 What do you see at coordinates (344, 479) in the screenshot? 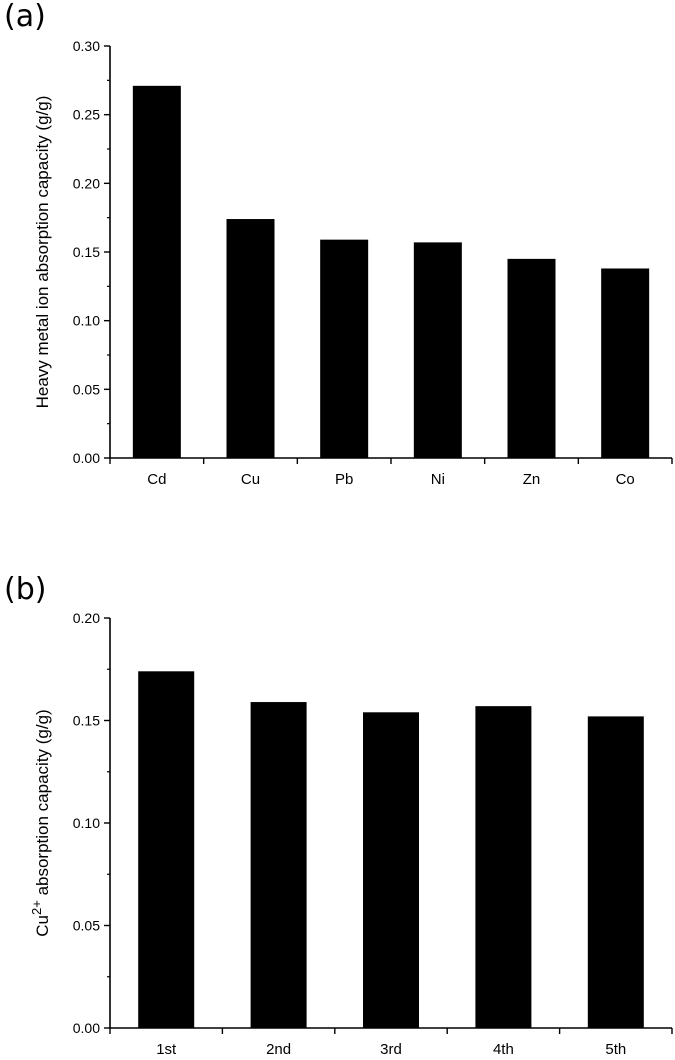
I see `x-tick-label-pb: Pb` at bounding box center [344, 479].